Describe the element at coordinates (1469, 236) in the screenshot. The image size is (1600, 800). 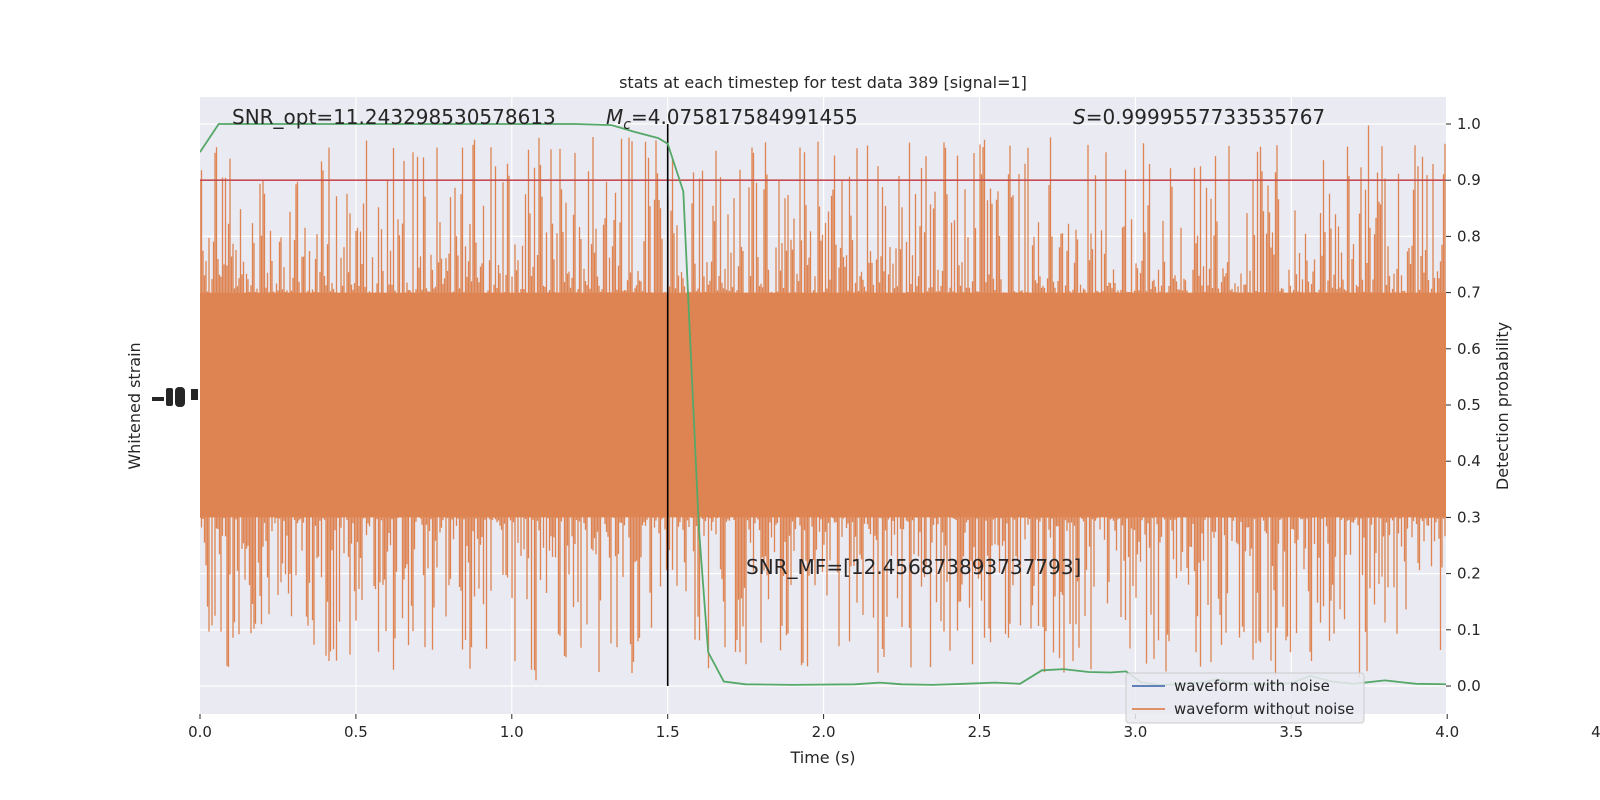
I see `y-tick-label: 0.8` at that location.